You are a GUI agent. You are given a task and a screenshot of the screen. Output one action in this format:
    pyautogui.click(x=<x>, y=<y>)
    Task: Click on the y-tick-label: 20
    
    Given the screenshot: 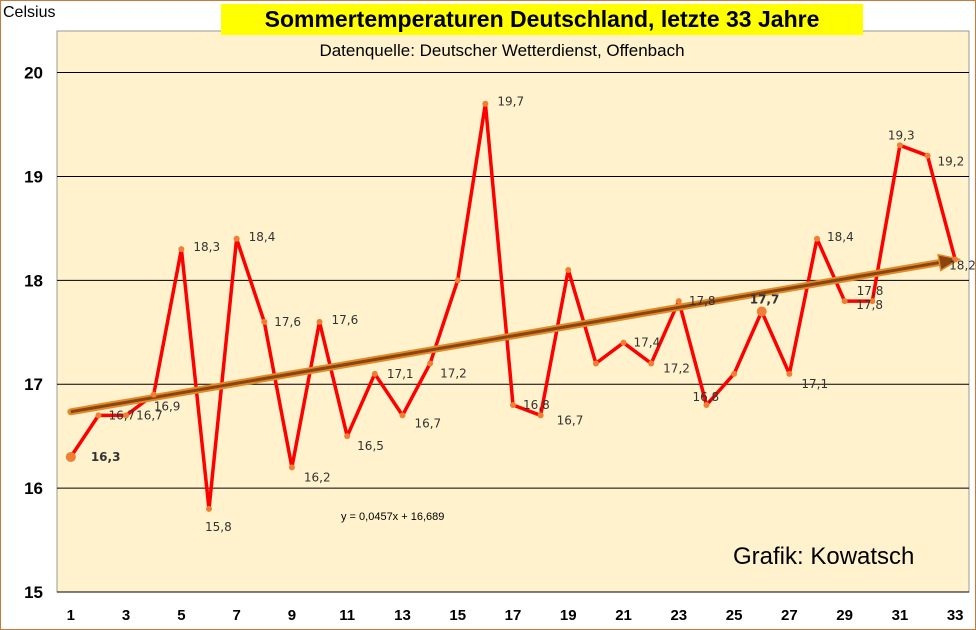 What is the action you would take?
    pyautogui.click(x=33, y=73)
    